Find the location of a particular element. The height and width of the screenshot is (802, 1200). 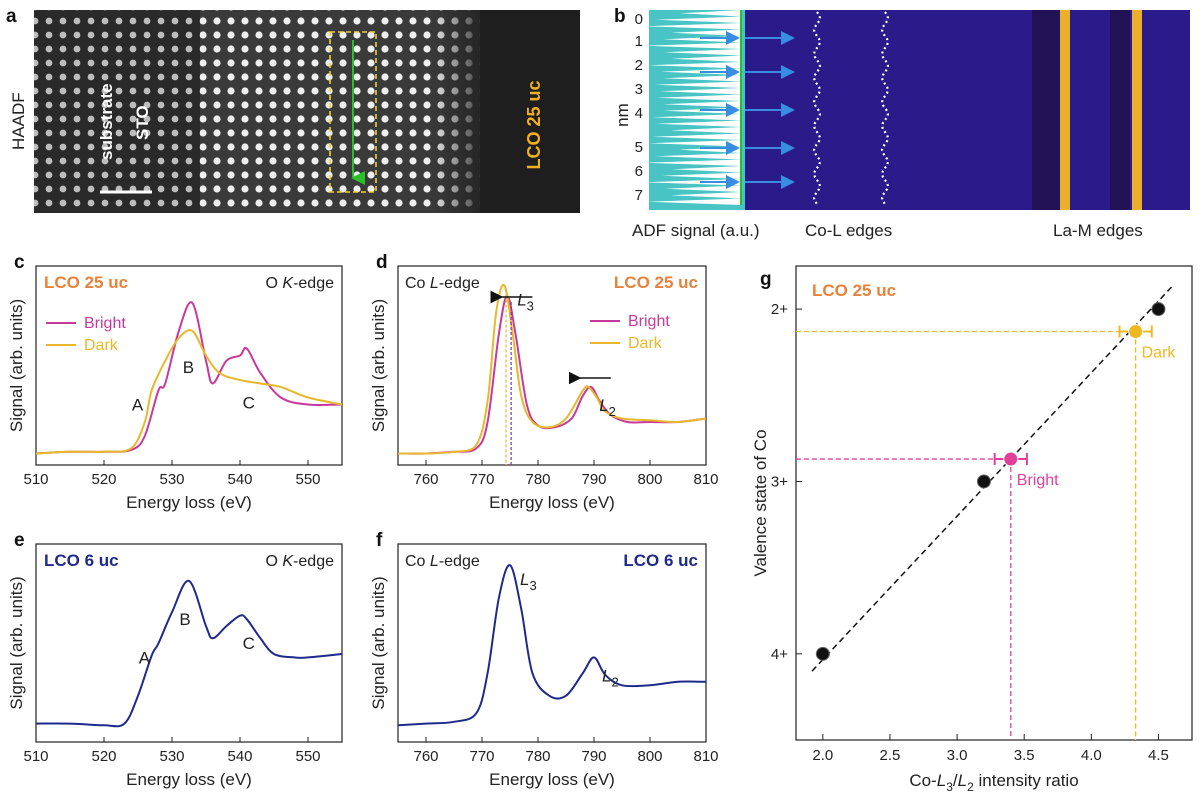

lco-label: LCO 25 uc is located at coordinates (534, 124).